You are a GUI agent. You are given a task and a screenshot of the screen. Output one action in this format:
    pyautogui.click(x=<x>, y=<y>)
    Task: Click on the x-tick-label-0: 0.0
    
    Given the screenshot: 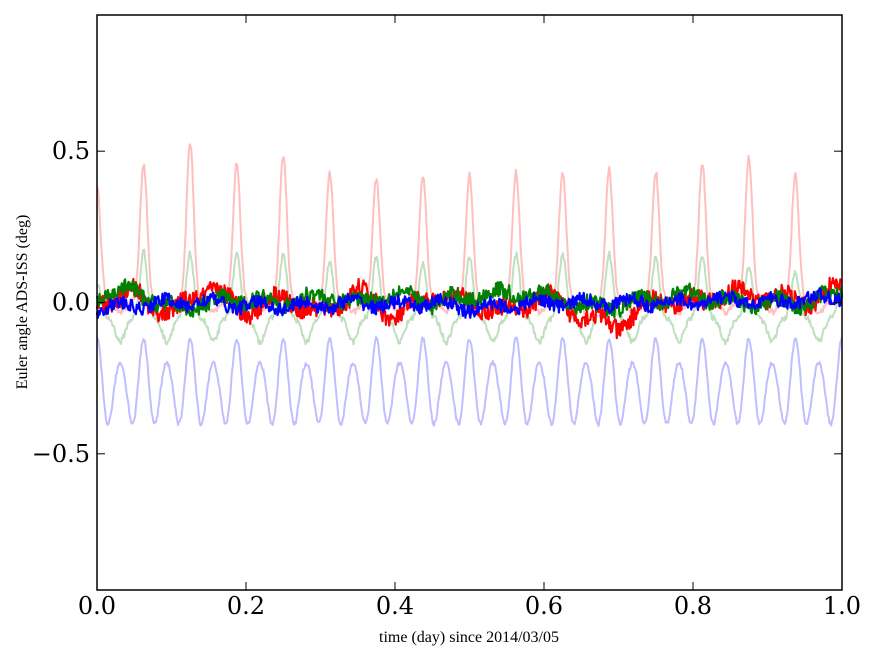 What is the action you would take?
    pyautogui.click(x=97, y=606)
    